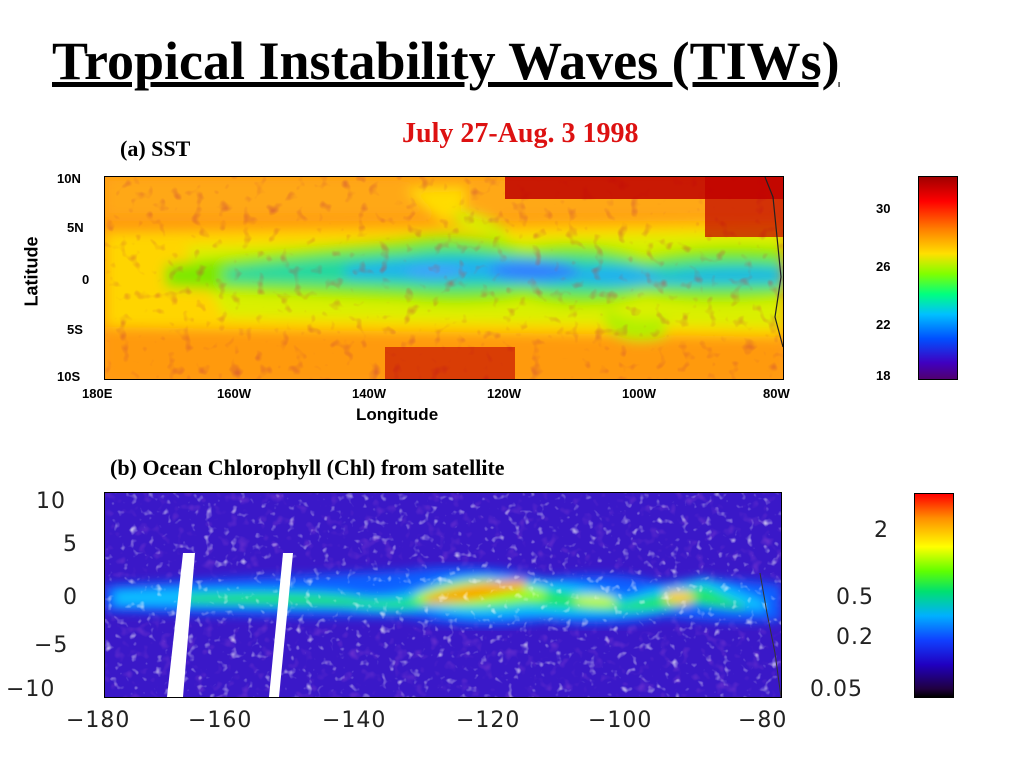 Image resolution: width=1024 pixels, height=768 pixels. I want to click on chl-x-tick: −120, so click(488, 720).